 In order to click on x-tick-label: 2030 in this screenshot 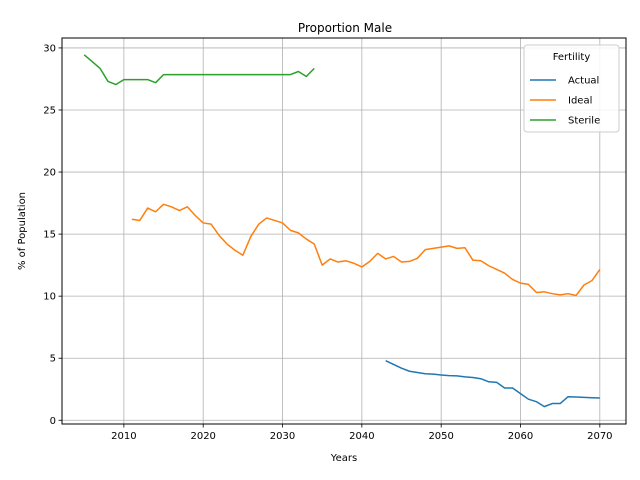, I will do `click(282, 436)`.